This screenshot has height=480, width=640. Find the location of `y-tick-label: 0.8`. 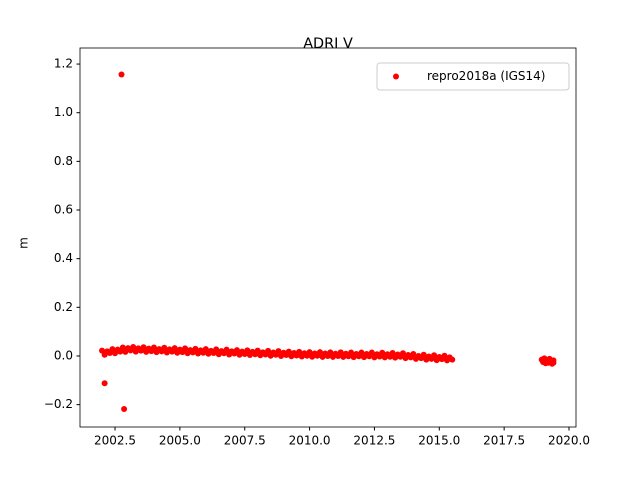

y-tick-label: 0.8 is located at coordinates (63, 161).